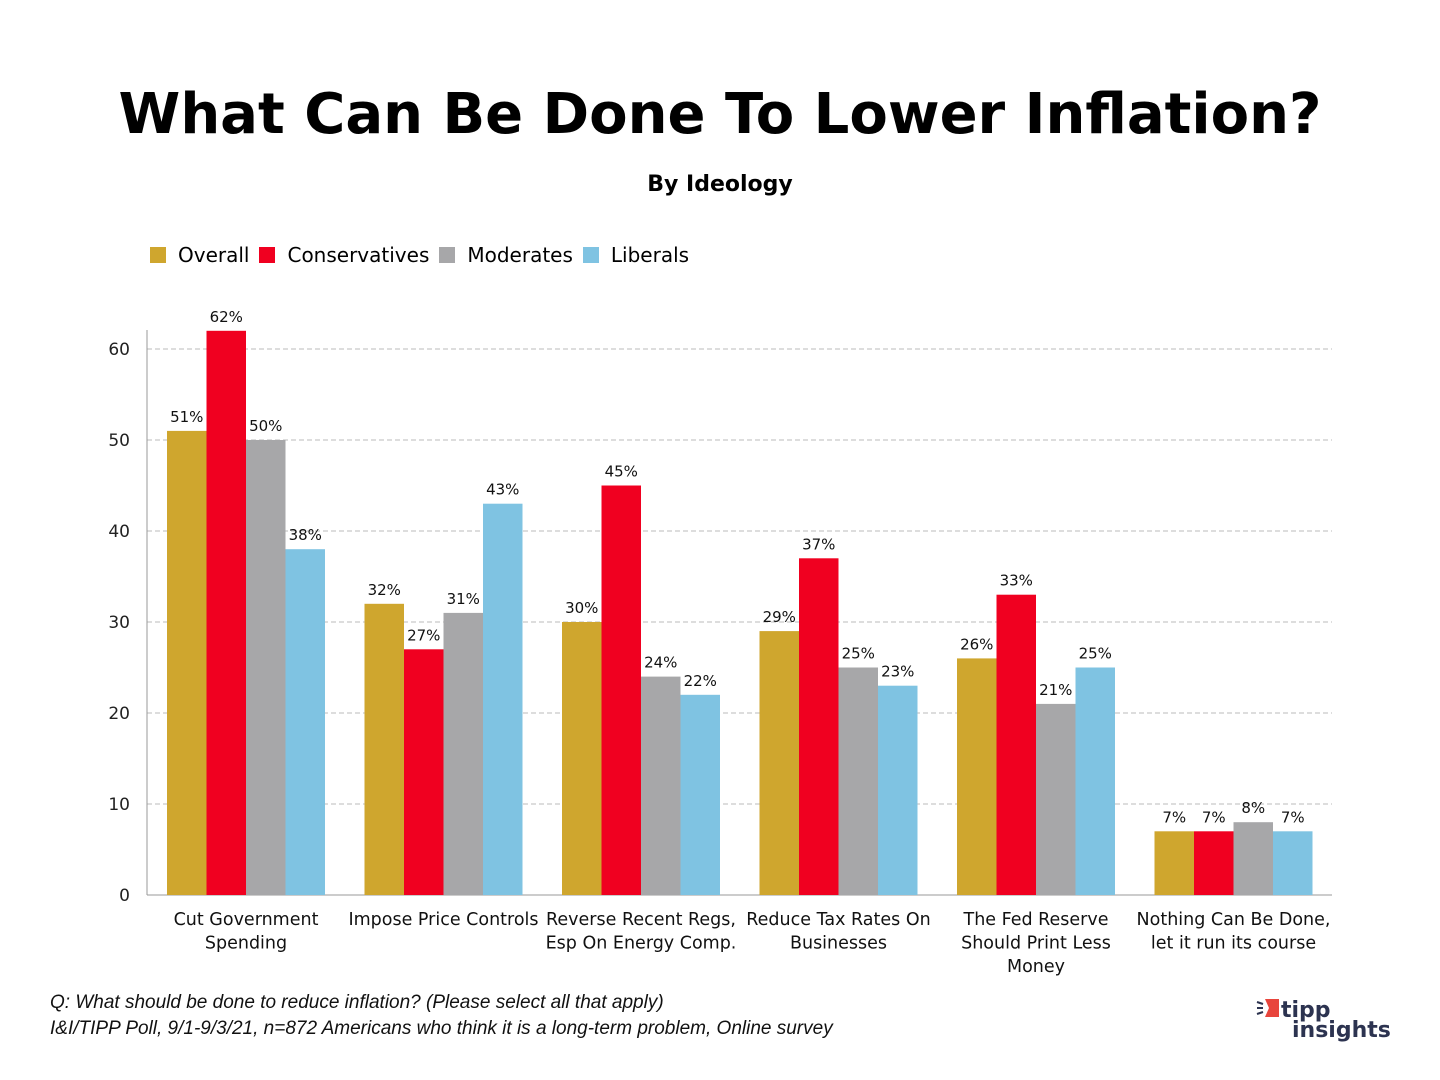  I want to click on data-label: 8%, so click(1253, 808).